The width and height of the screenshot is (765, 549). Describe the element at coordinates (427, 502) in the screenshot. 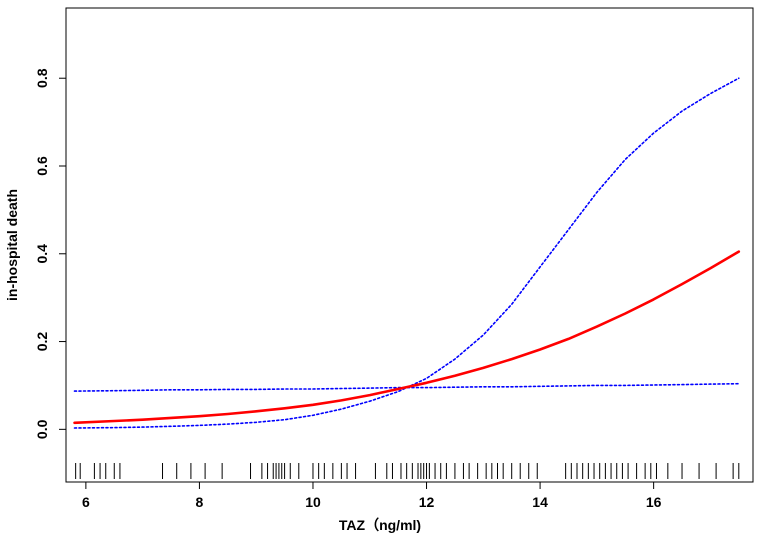

I see `x-tick-label: 12` at that location.